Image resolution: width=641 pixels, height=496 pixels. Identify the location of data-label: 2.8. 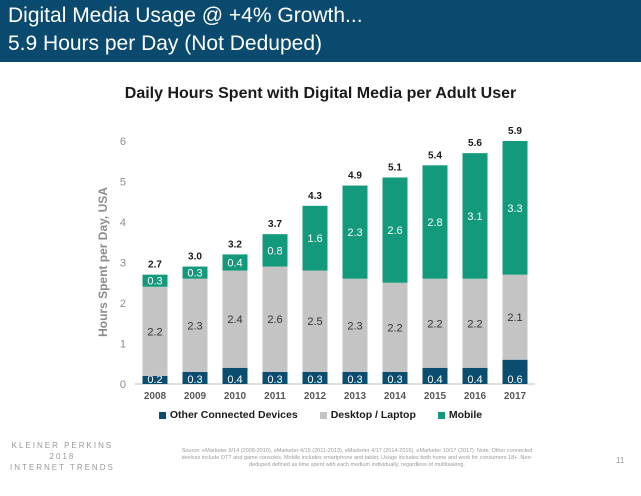
(434, 223).